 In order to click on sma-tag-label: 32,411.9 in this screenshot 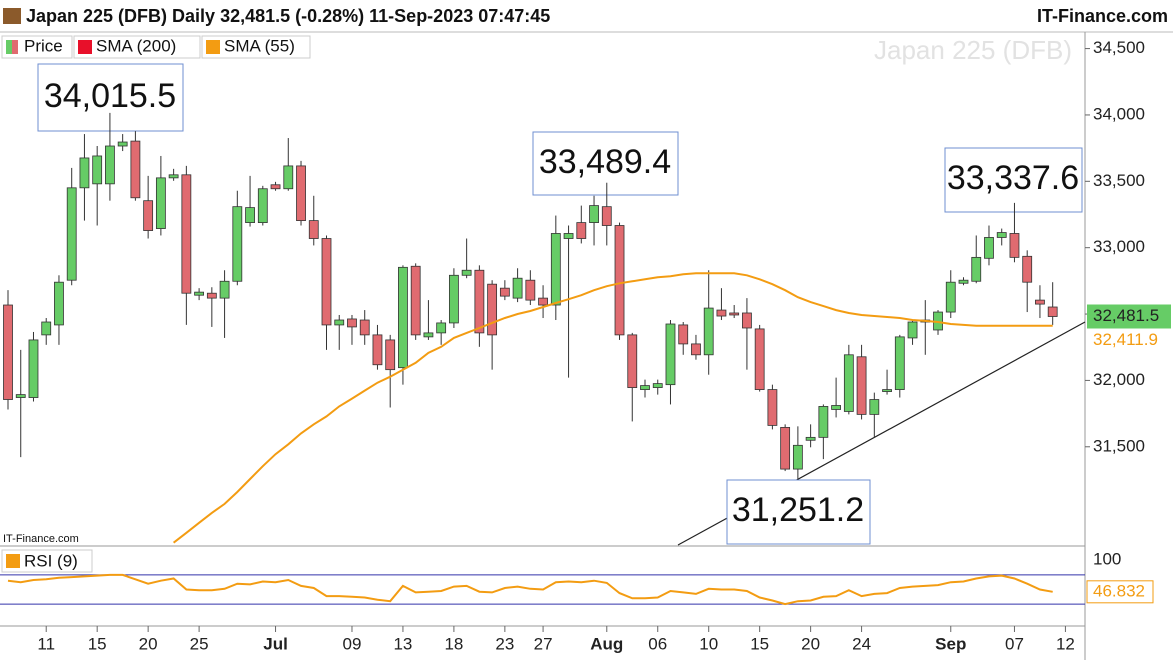, I will do `click(1125, 339)`.